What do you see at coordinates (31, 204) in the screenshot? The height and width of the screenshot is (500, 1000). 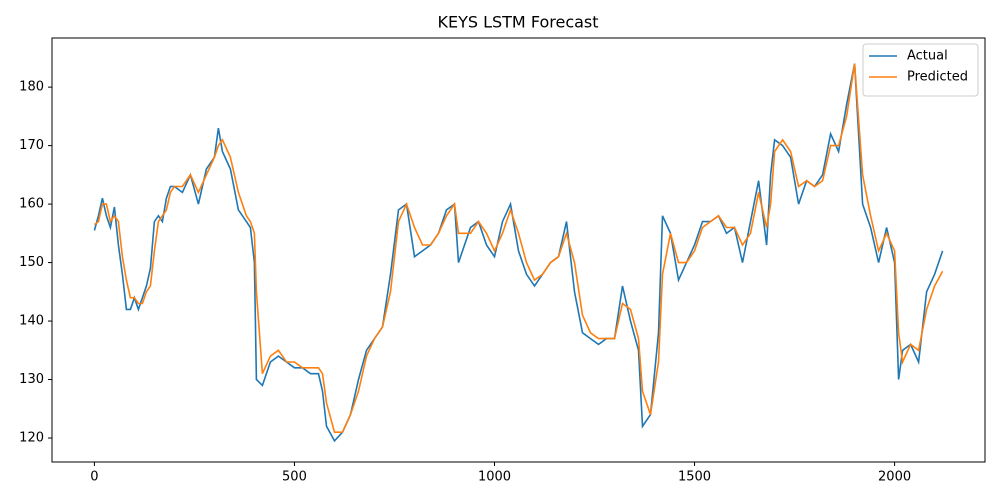 I see `y-tick-label: 160` at bounding box center [31, 204].